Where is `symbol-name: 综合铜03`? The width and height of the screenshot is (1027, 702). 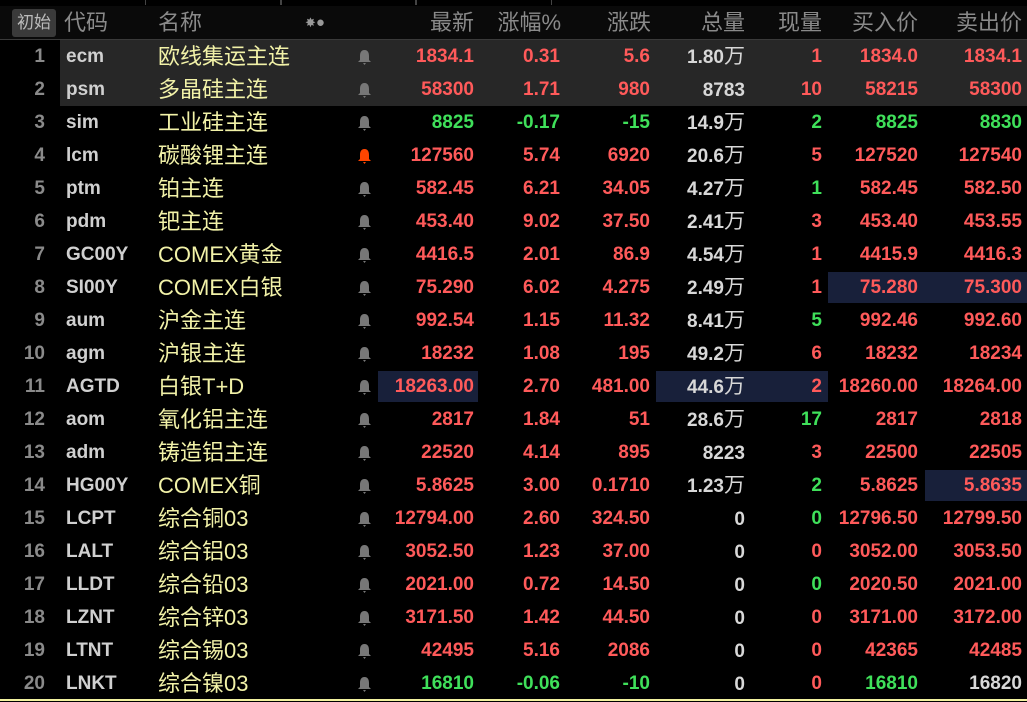 symbol-name: 综合铜03 is located at coordinates (203, 518).